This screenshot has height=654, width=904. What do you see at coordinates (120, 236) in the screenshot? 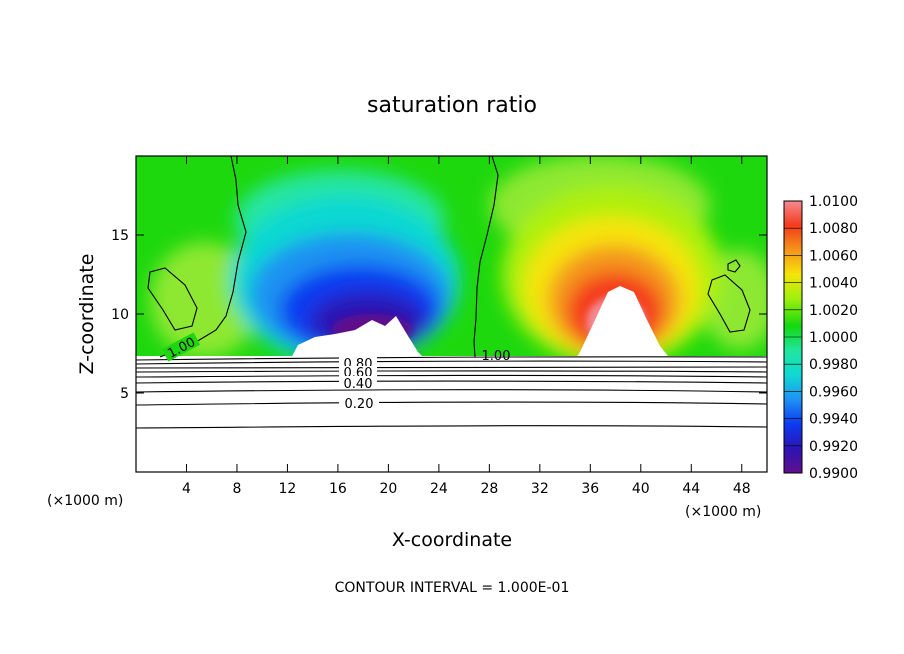
I see `y-tick-label: 15` at bounding box center [120, 236].